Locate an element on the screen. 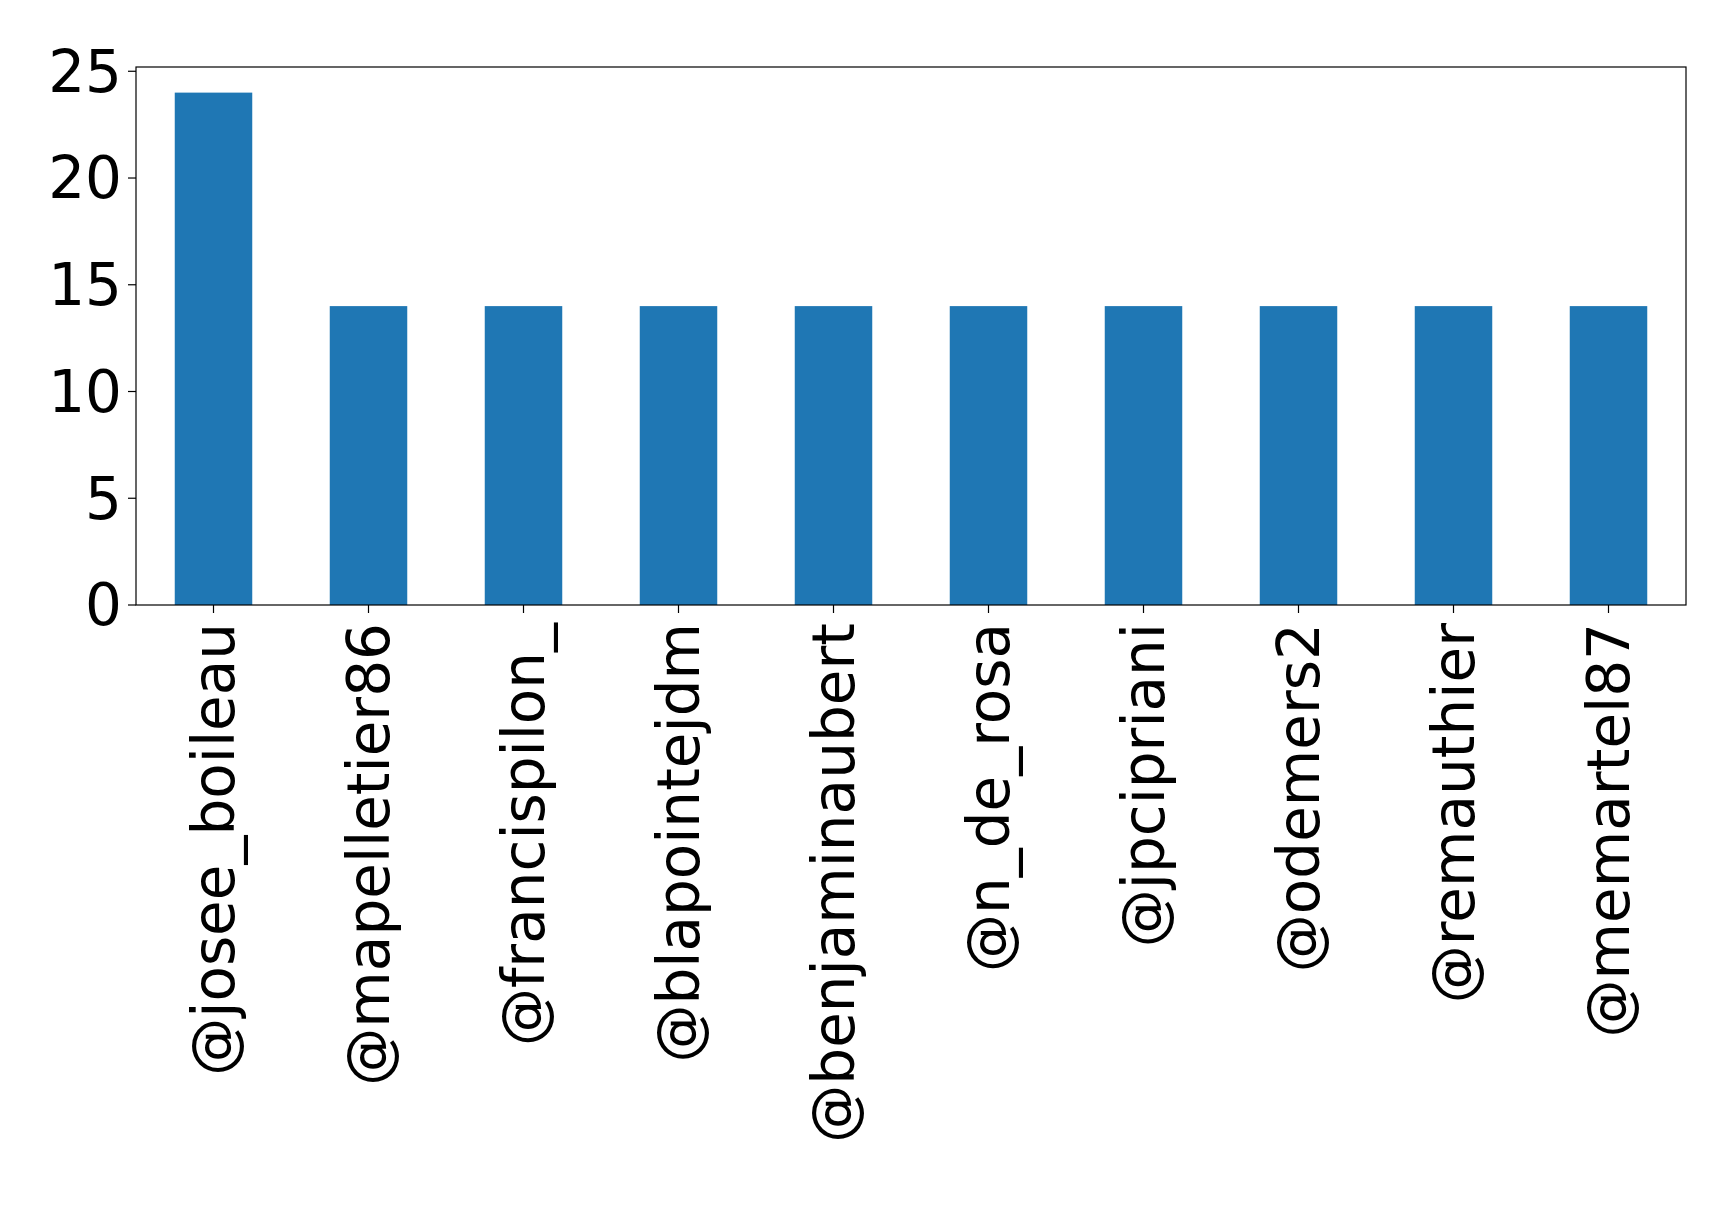 The height and width of the screenshot is (1207, 1719). x-tick-label: @odemers2 is located at coordinates (1298, 798).